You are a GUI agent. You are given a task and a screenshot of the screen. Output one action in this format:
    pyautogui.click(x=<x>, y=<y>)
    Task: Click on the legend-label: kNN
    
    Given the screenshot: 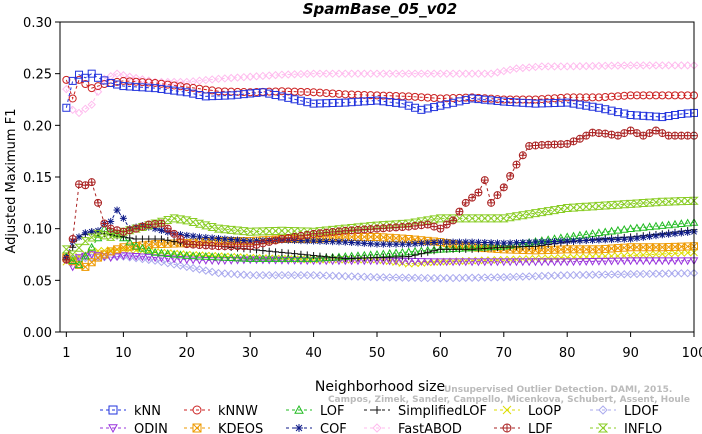 What is the action you would take?
    pyautogui.click(x=147, y=411)
    